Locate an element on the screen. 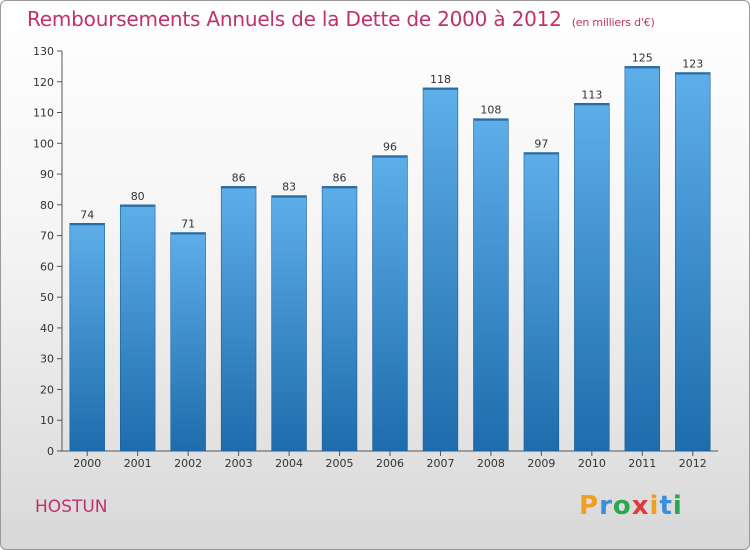 This screenshot has width=750, height=550. proxiti-logo: Proxiti is located at coordinates (631, 506).